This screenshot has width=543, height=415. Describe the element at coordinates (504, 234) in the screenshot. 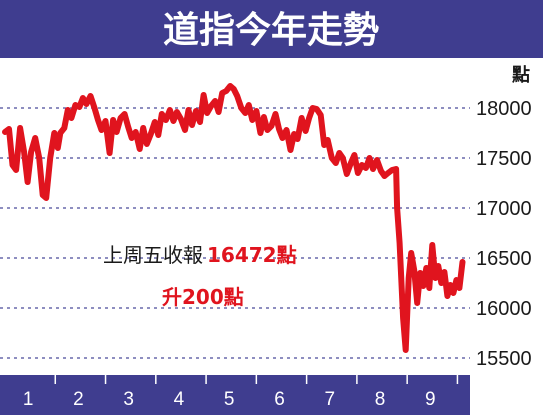

I see `y-axis-ticks: 18000 17500 17000 16500 16000 15500` at that location.